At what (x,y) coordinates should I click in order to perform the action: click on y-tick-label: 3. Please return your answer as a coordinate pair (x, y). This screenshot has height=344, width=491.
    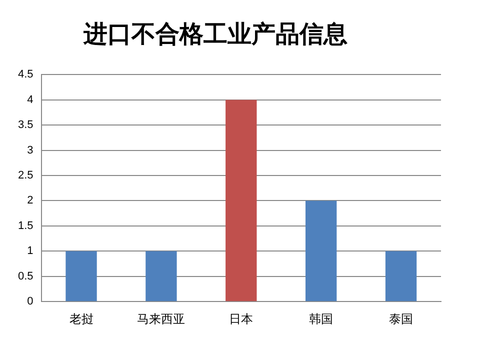
    Looking at the image, I should click on (30, 150).